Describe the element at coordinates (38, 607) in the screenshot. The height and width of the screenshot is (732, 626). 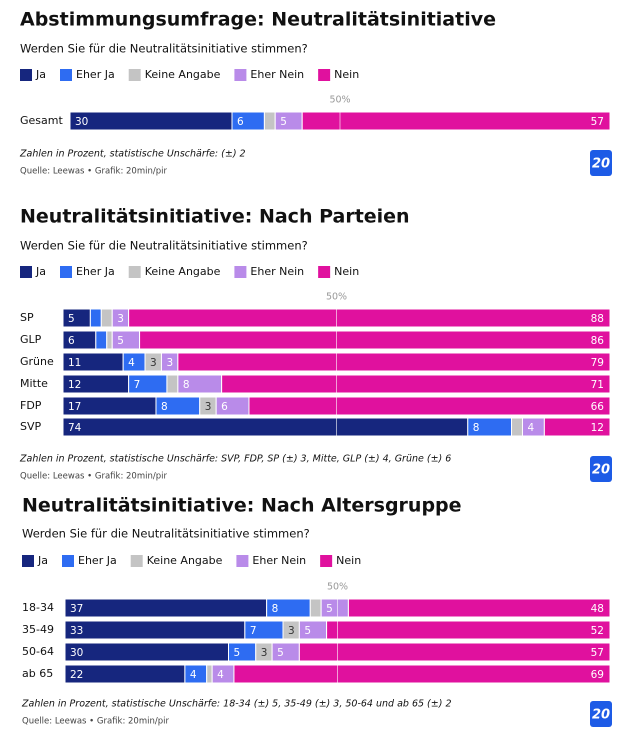
I see `category-label: 18-34` at that location.